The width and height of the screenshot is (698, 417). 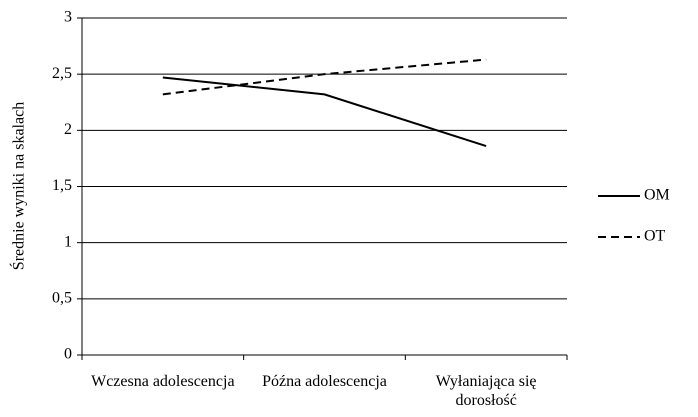 What do you see at coordinates (655, 236) in the screenshot?
I see `legend-label: OT` at bounding box center [655, 236].